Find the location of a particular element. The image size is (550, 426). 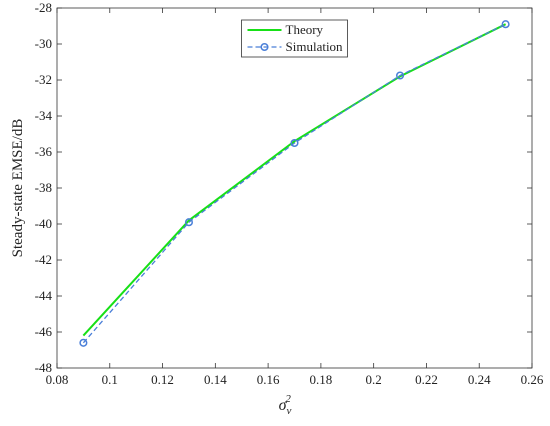

y-axis-label: Steady-state EMSE/dB is located at coordinates (18, 188).